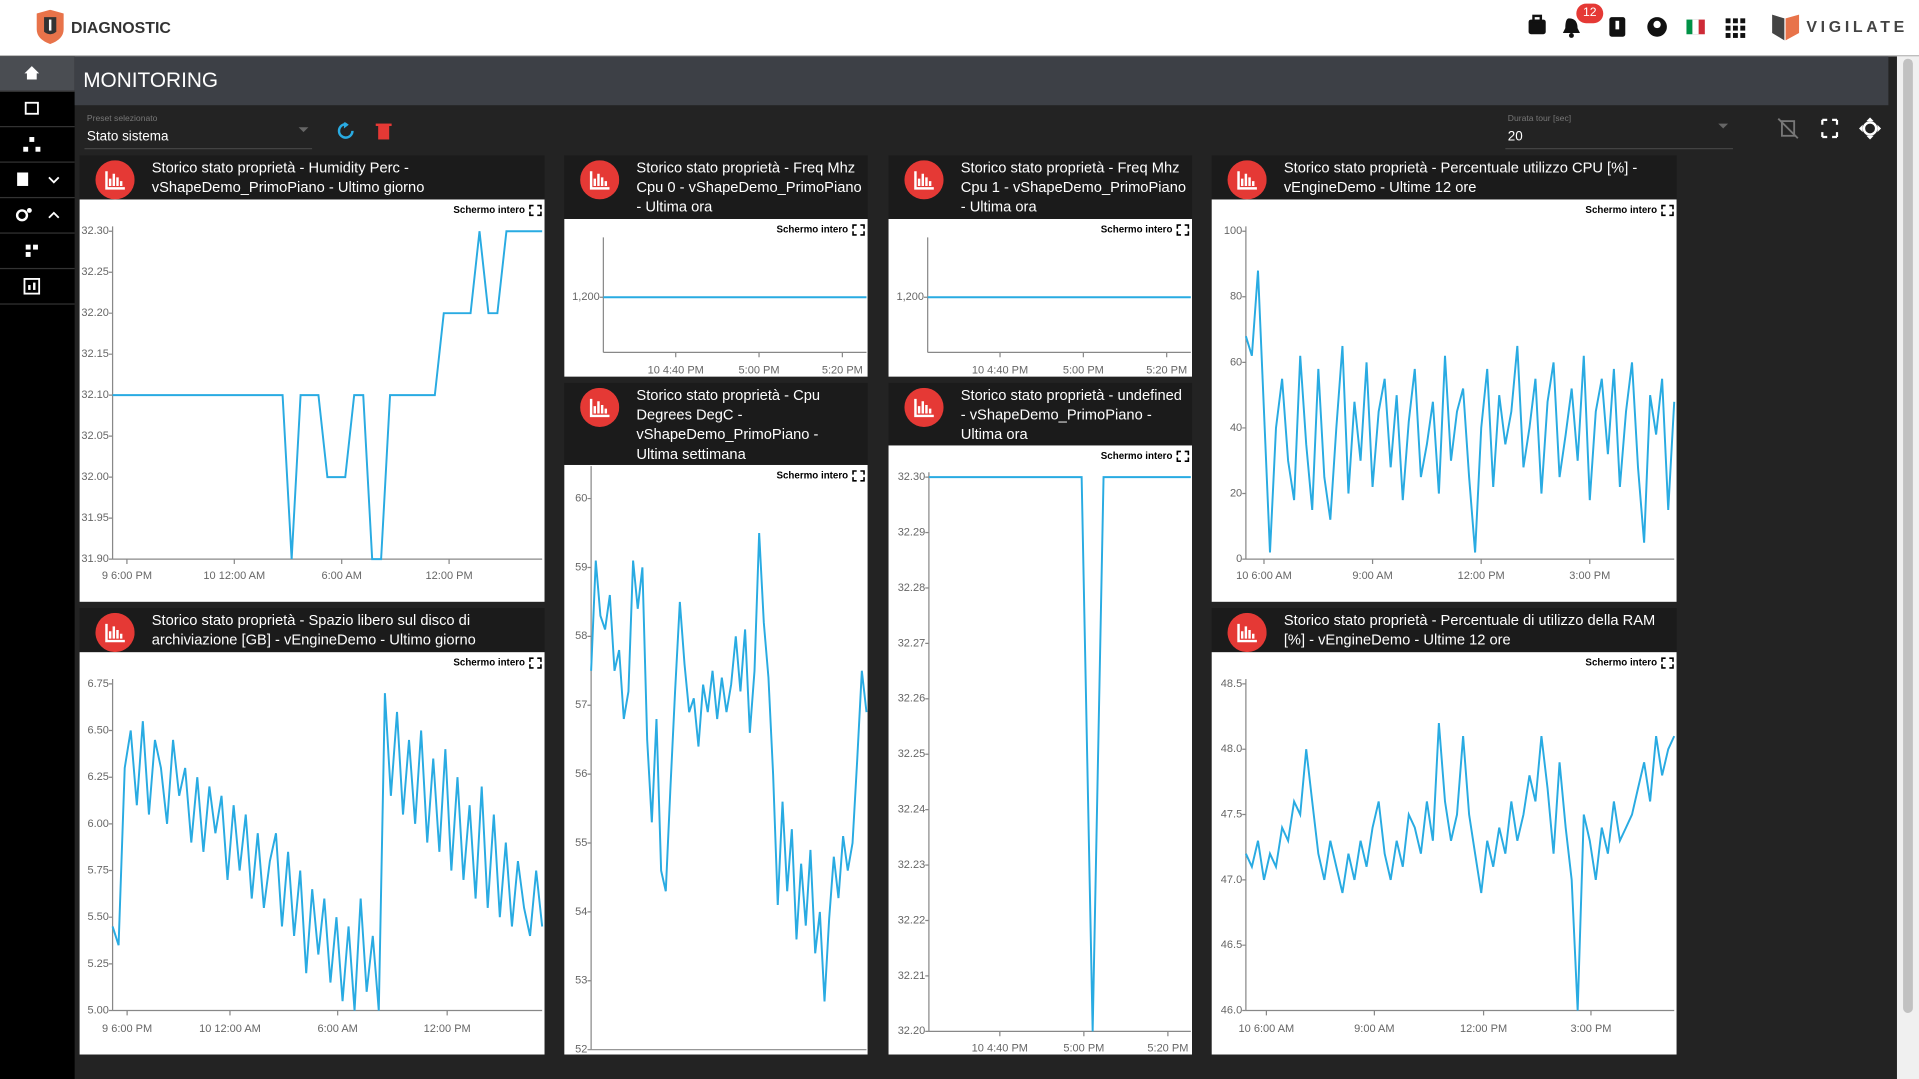  I want to click on brand-name: VIGILATE, so click(1857, 26).